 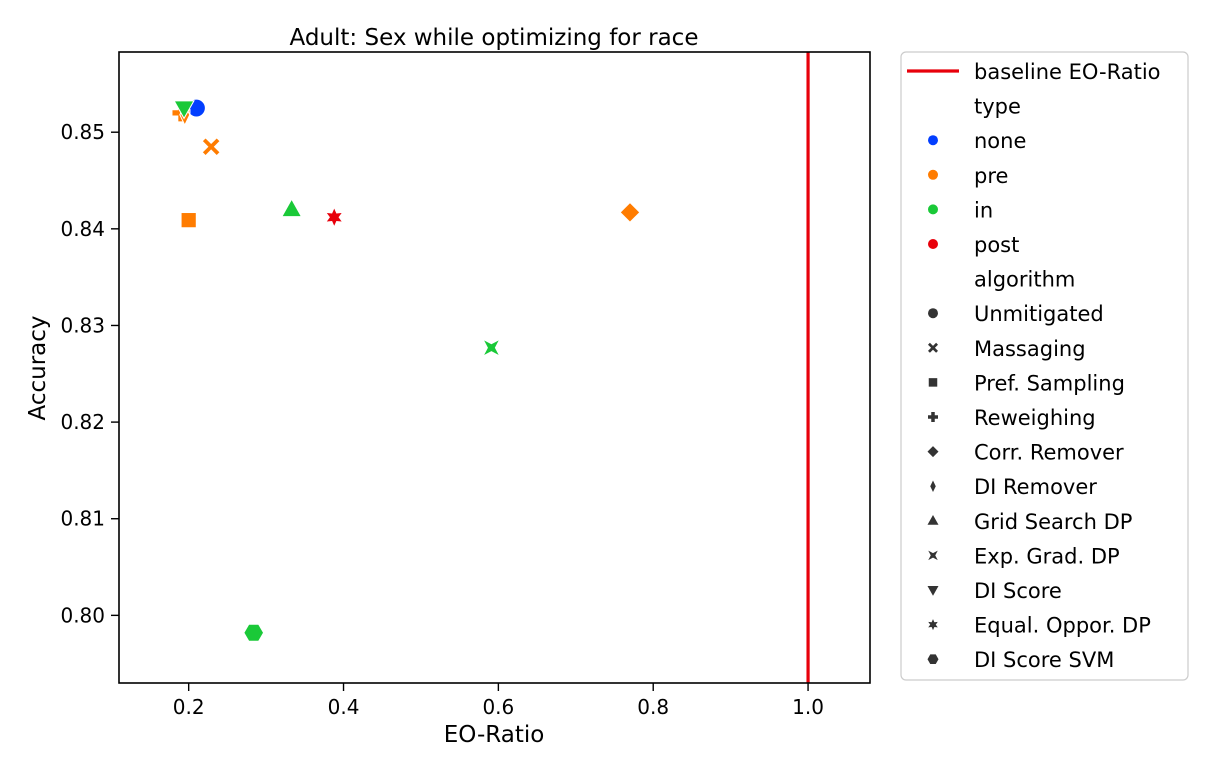 What do you see at coordinates (184, 110) in the screenshot?
I see `data-point-di-score` at bounding box center [184, 110].